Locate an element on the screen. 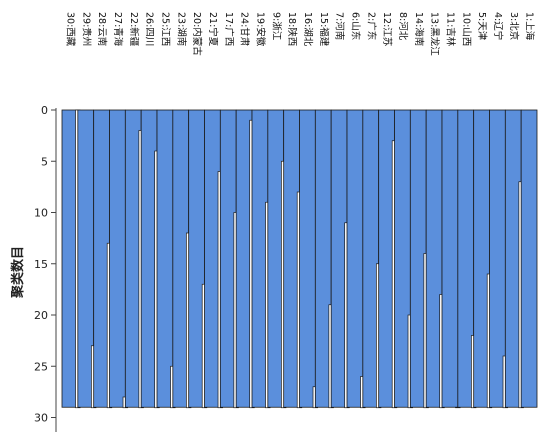 The image size is (548, 440). y-axis-title: 聚类数目 is located at coordinates (18, 272).